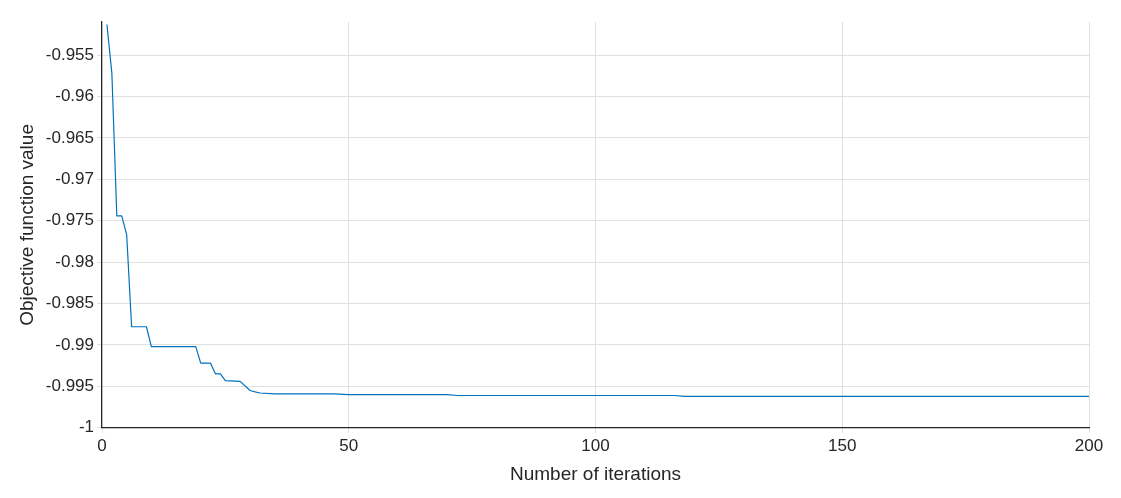 This screenshot has height=498, width=1121. I want to click on y-tick-label: -0.975, so click(69, 220).